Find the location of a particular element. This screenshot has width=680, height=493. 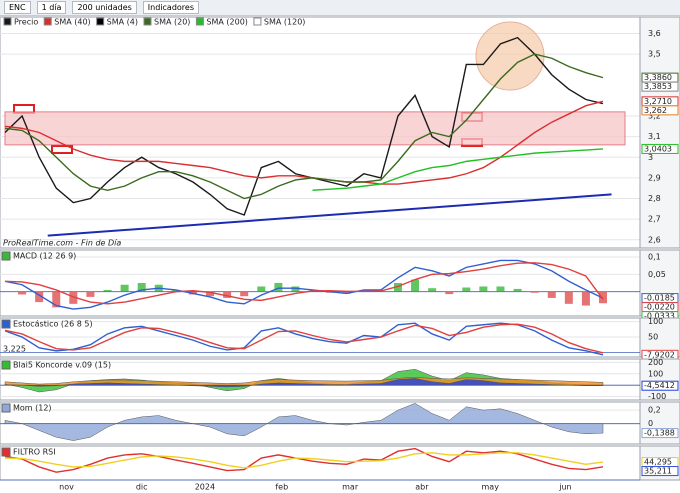

highlight-circle is located at coordinates (510, 56).